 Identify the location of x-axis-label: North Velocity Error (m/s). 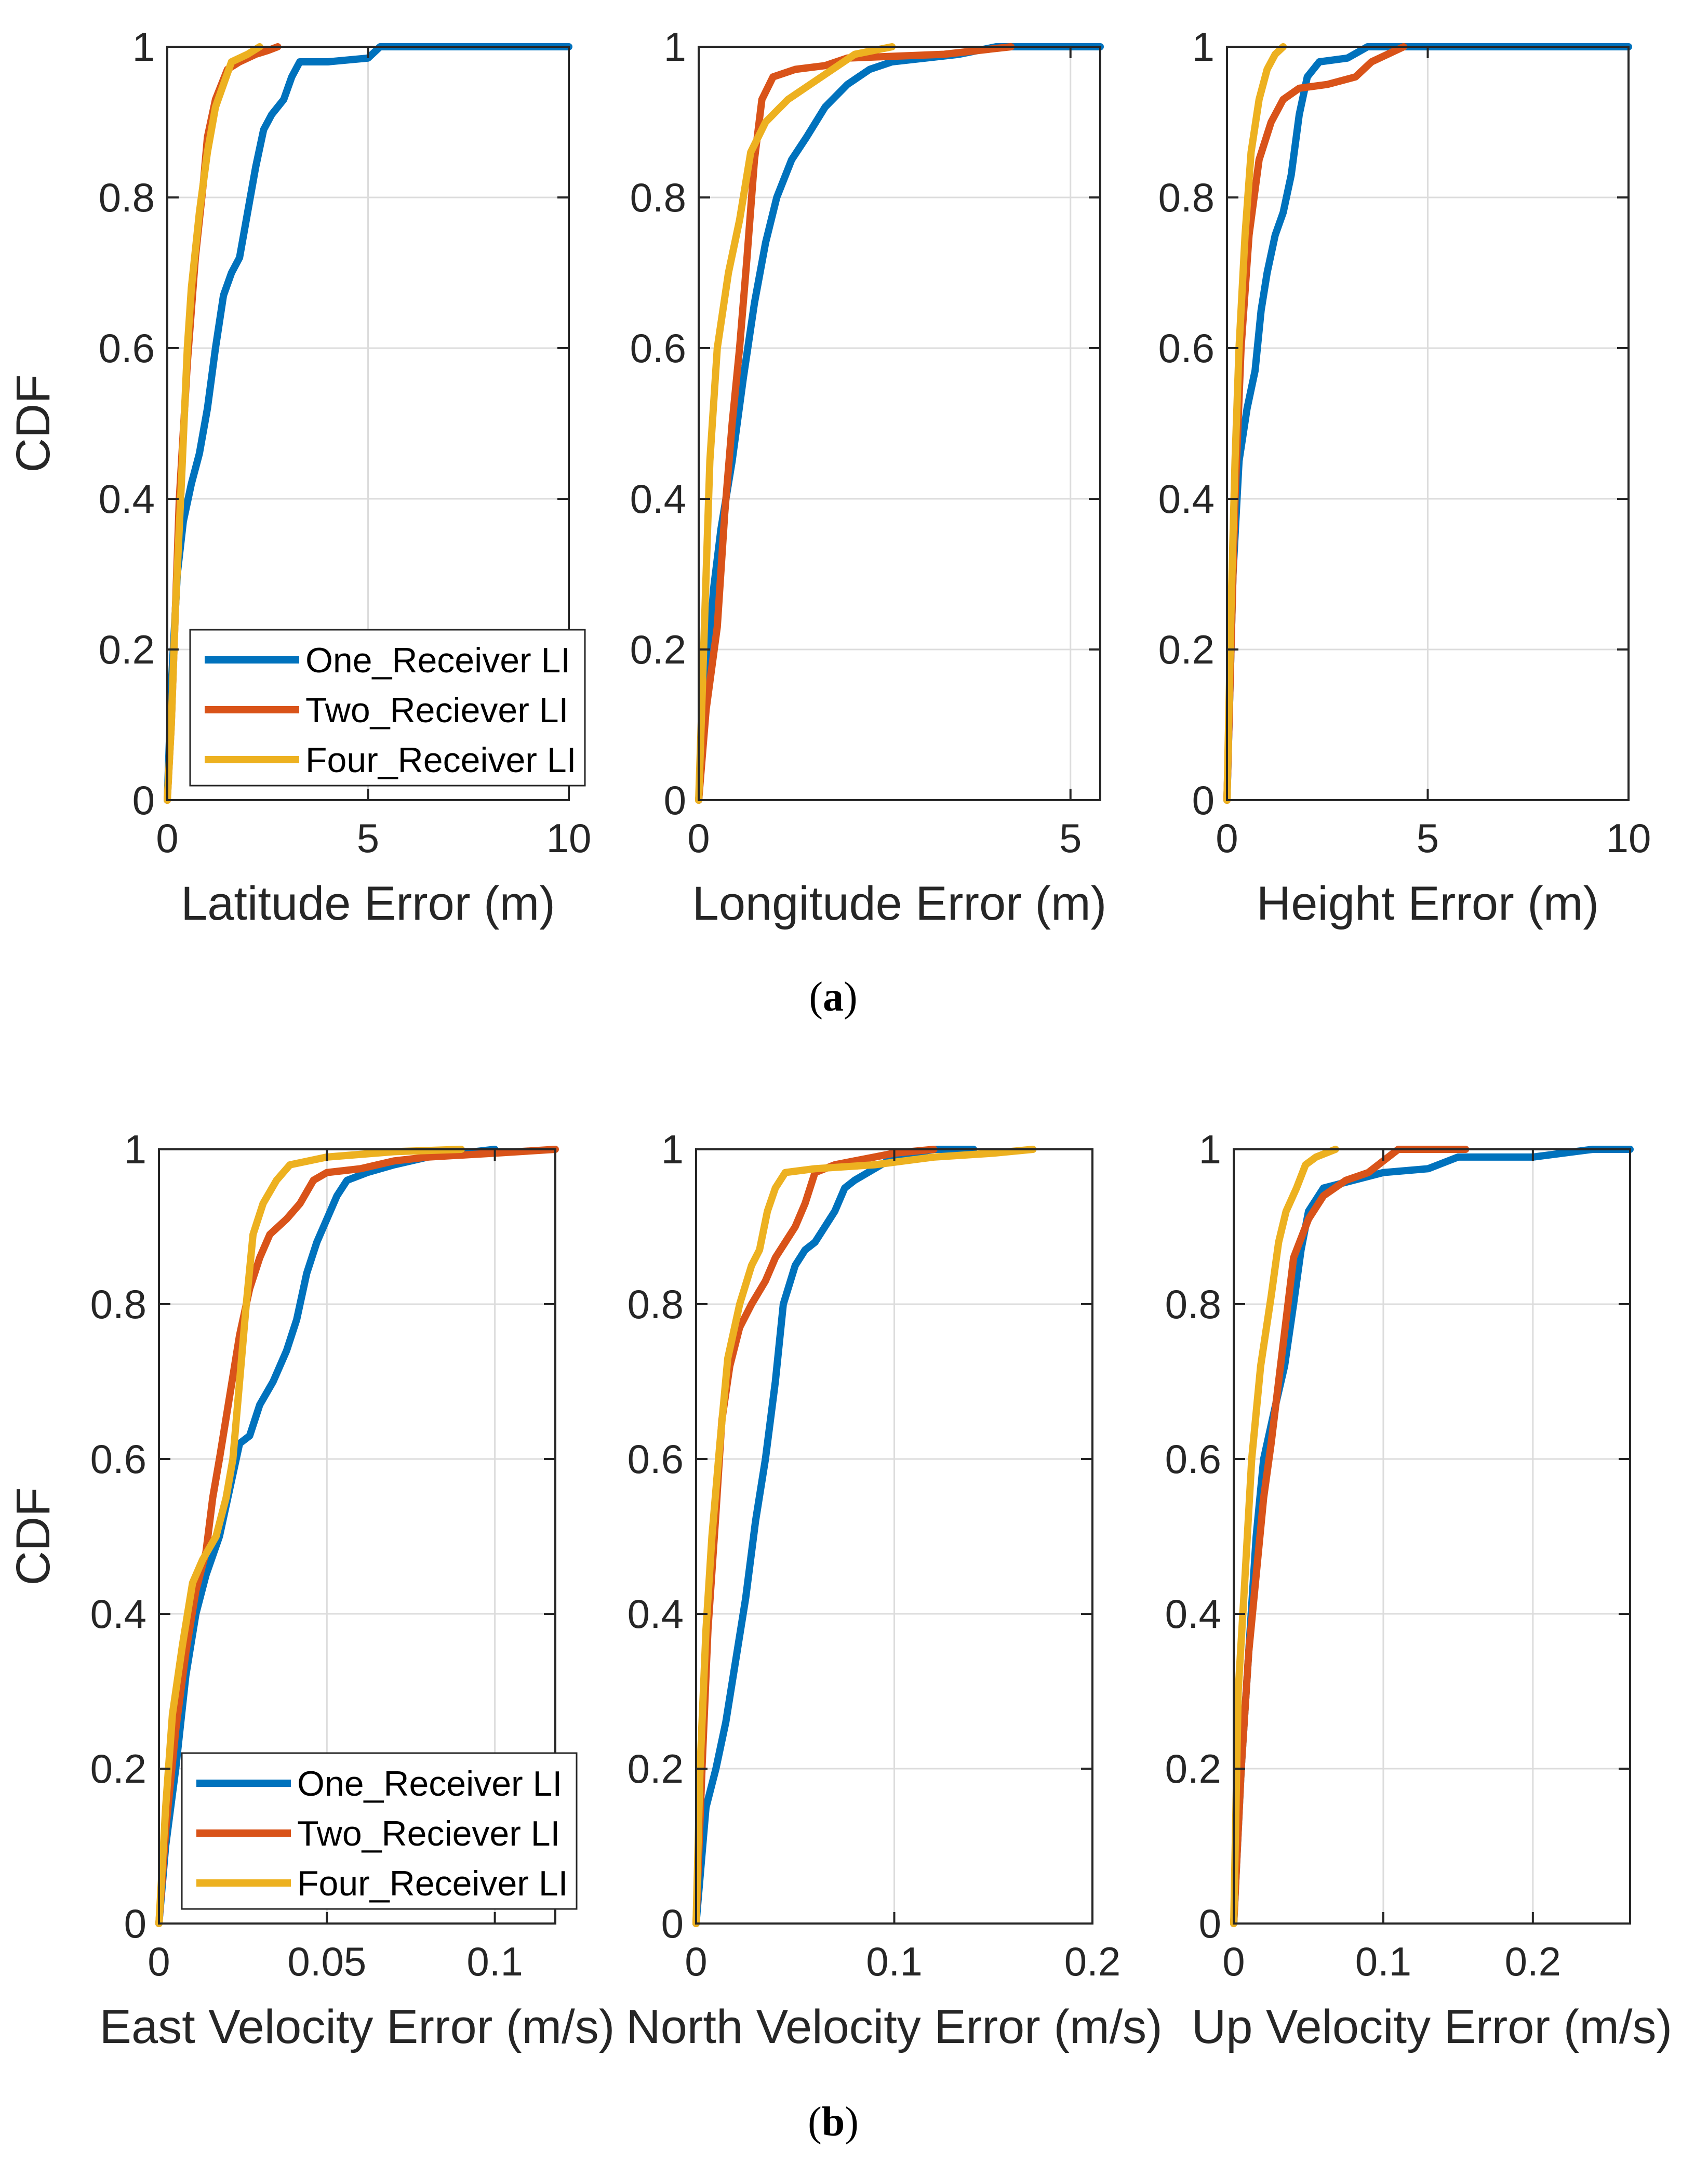
(894, 2026).